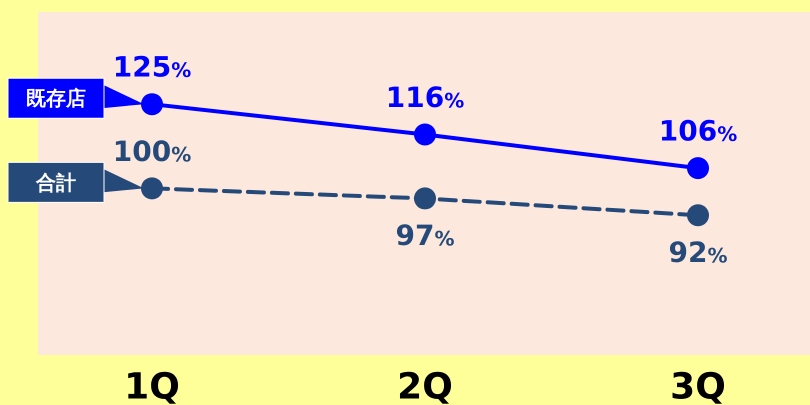  Describe the element at coordinates (698, 385) in the screenshot. I see `x-tick-label: 3Q` at that location.